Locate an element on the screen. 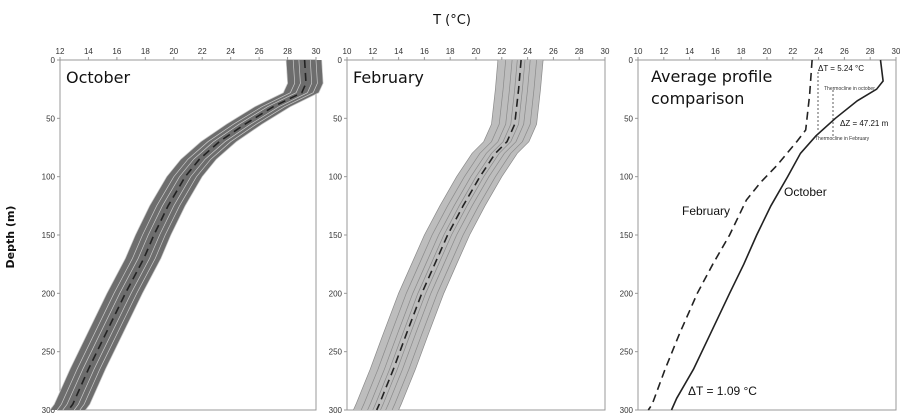 The height and width of the screenshot is (413, 900). profile-lines is located at coordinates (448, 235).